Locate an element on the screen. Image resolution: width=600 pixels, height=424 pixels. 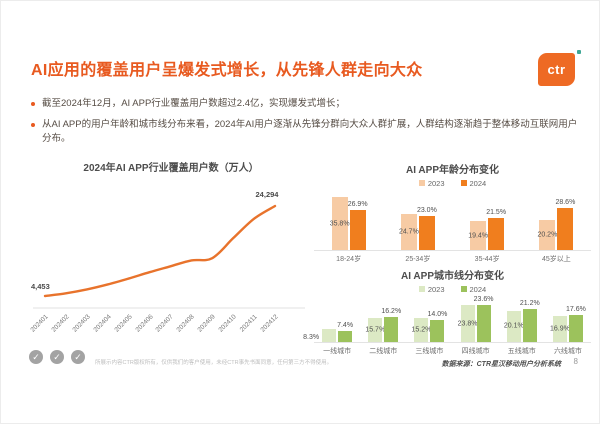
x-tick-label: 202407 is located at coordinates (165, 323).